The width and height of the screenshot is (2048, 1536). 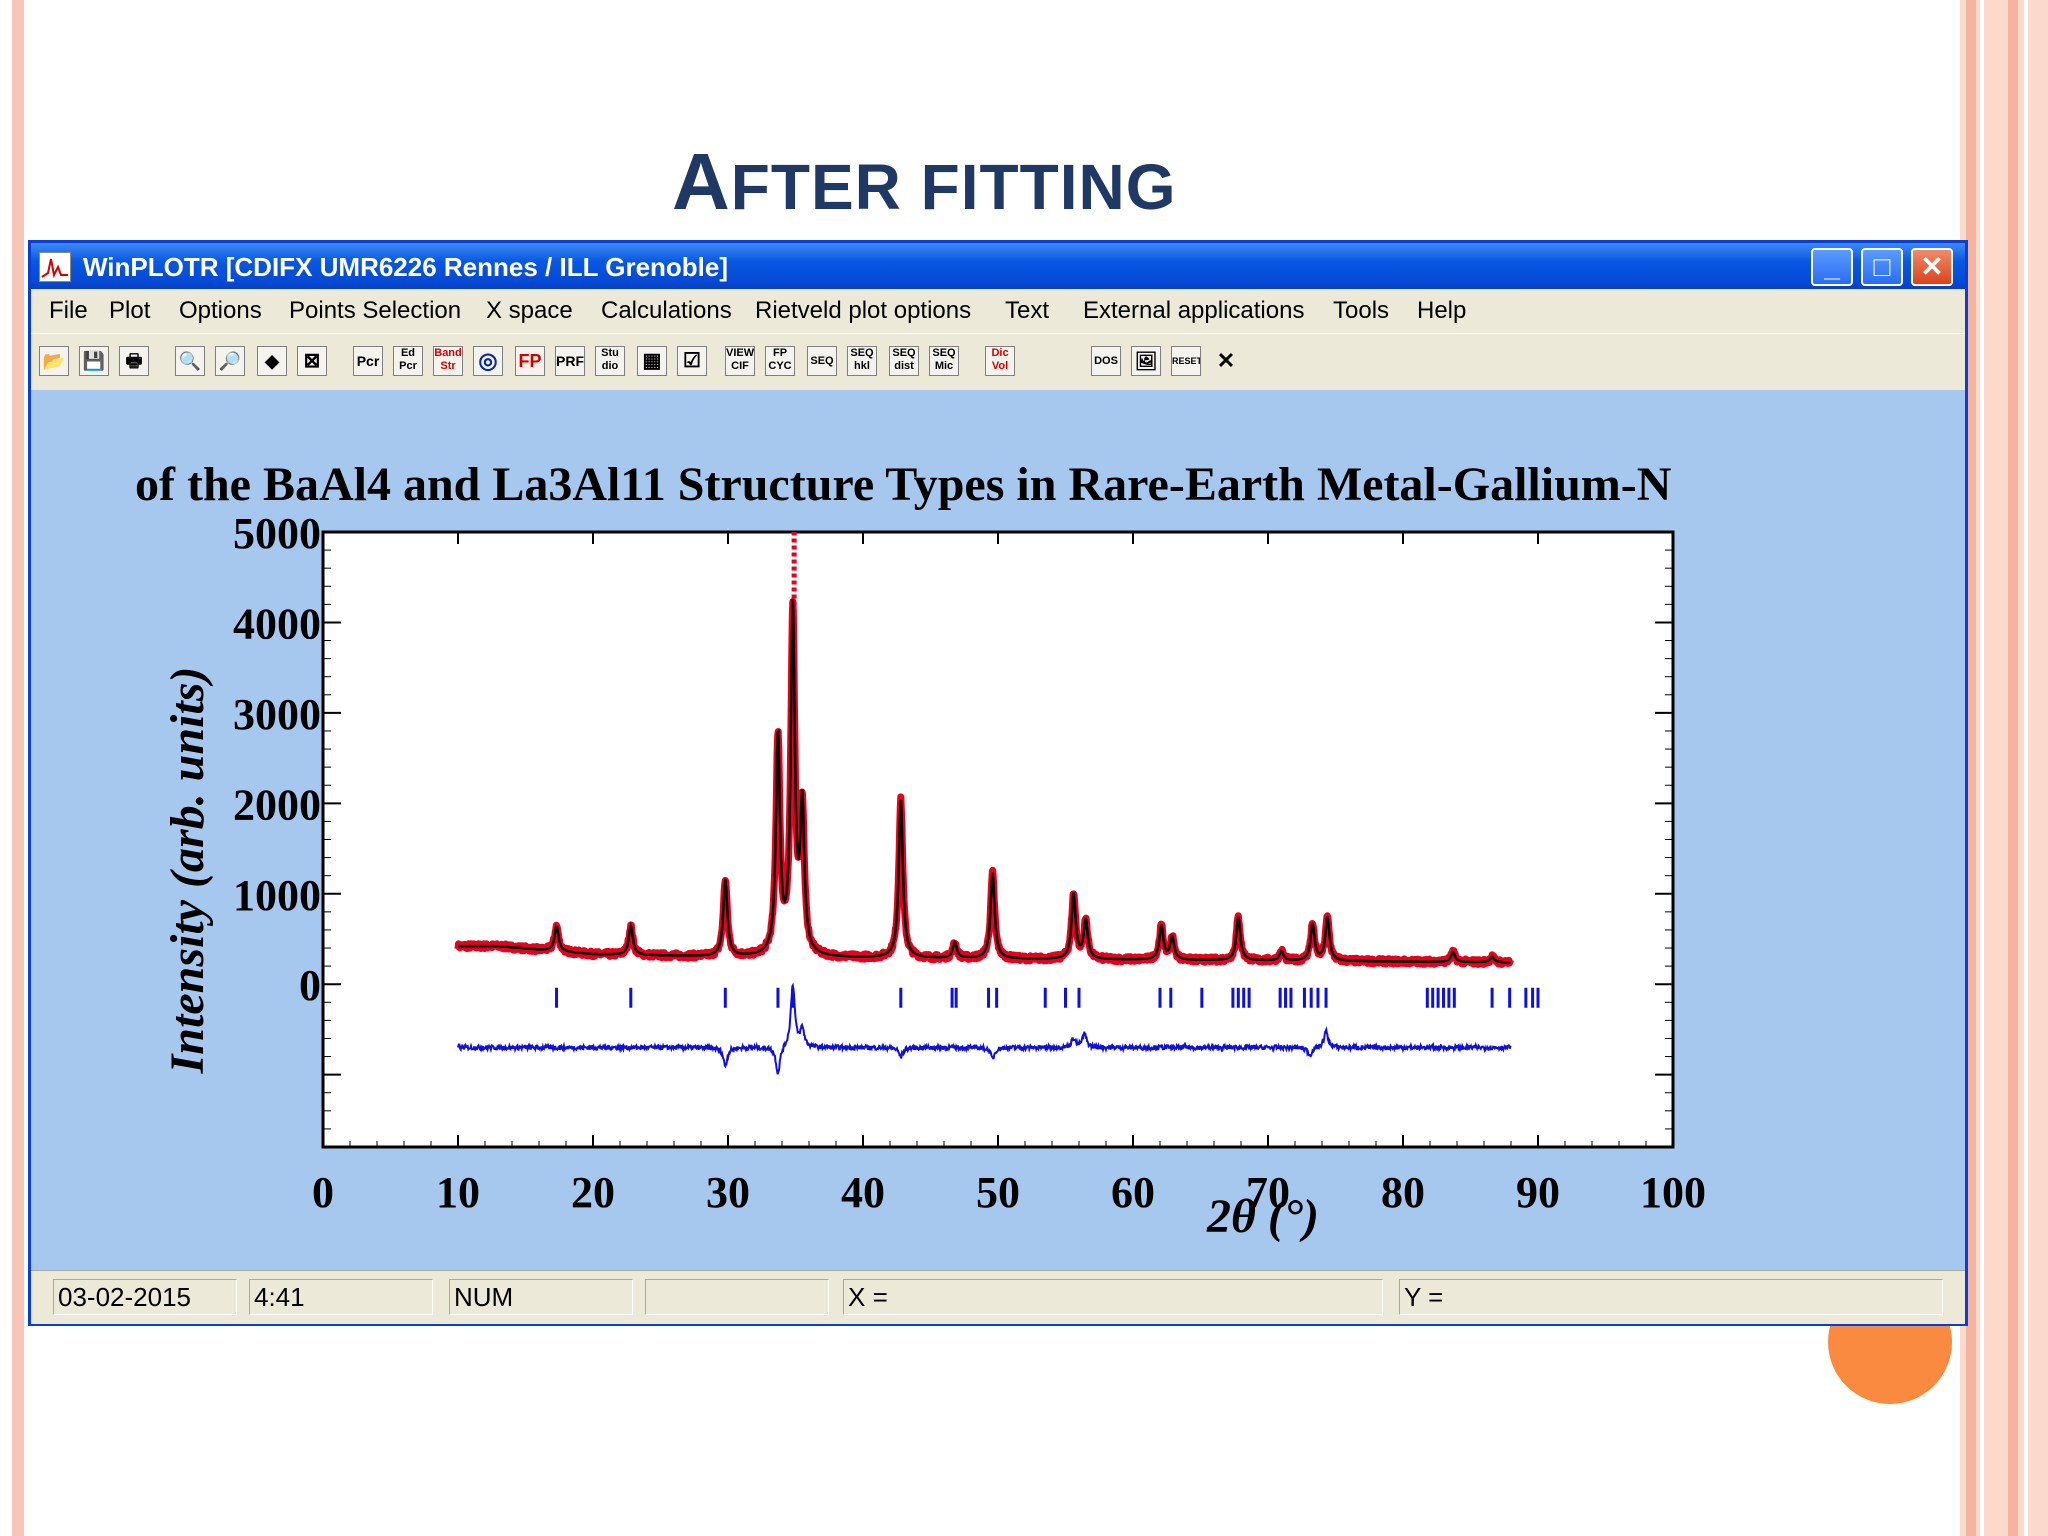 What do you see at coordinates (1882, 267) in the screenshot?
I see `maximize-button: □` at bounding box center [1882, 267].